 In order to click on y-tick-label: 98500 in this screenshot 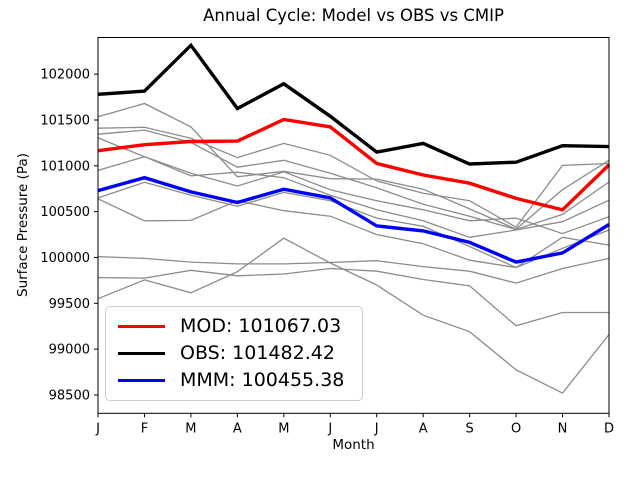, I will do `click(69, 395)`.